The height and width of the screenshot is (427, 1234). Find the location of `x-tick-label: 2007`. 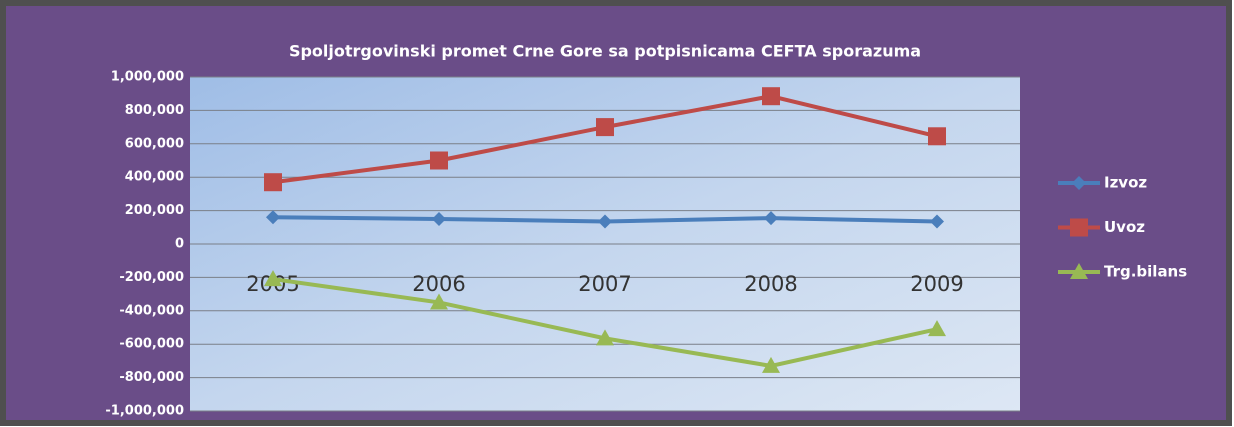

x-tick-label: 2007 is located at coordinates (604, 284).